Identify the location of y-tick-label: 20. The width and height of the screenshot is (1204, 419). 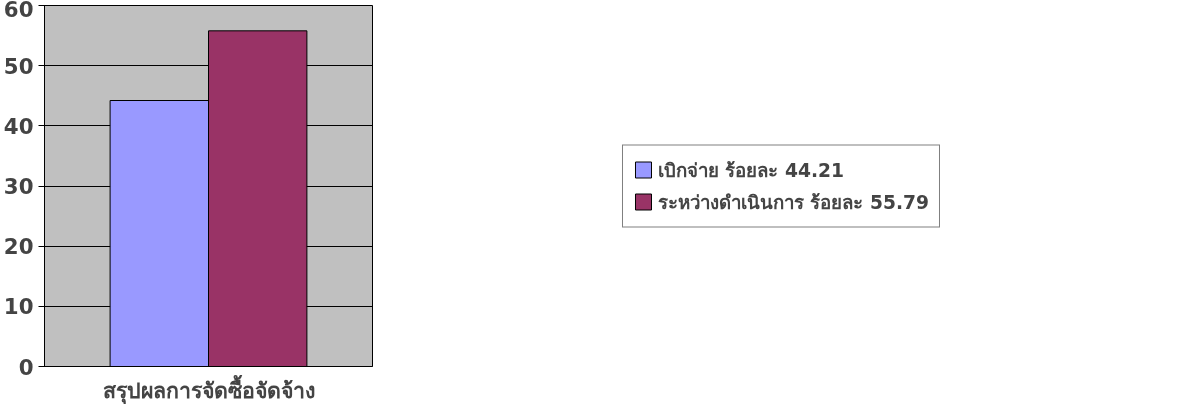
(18, 247).